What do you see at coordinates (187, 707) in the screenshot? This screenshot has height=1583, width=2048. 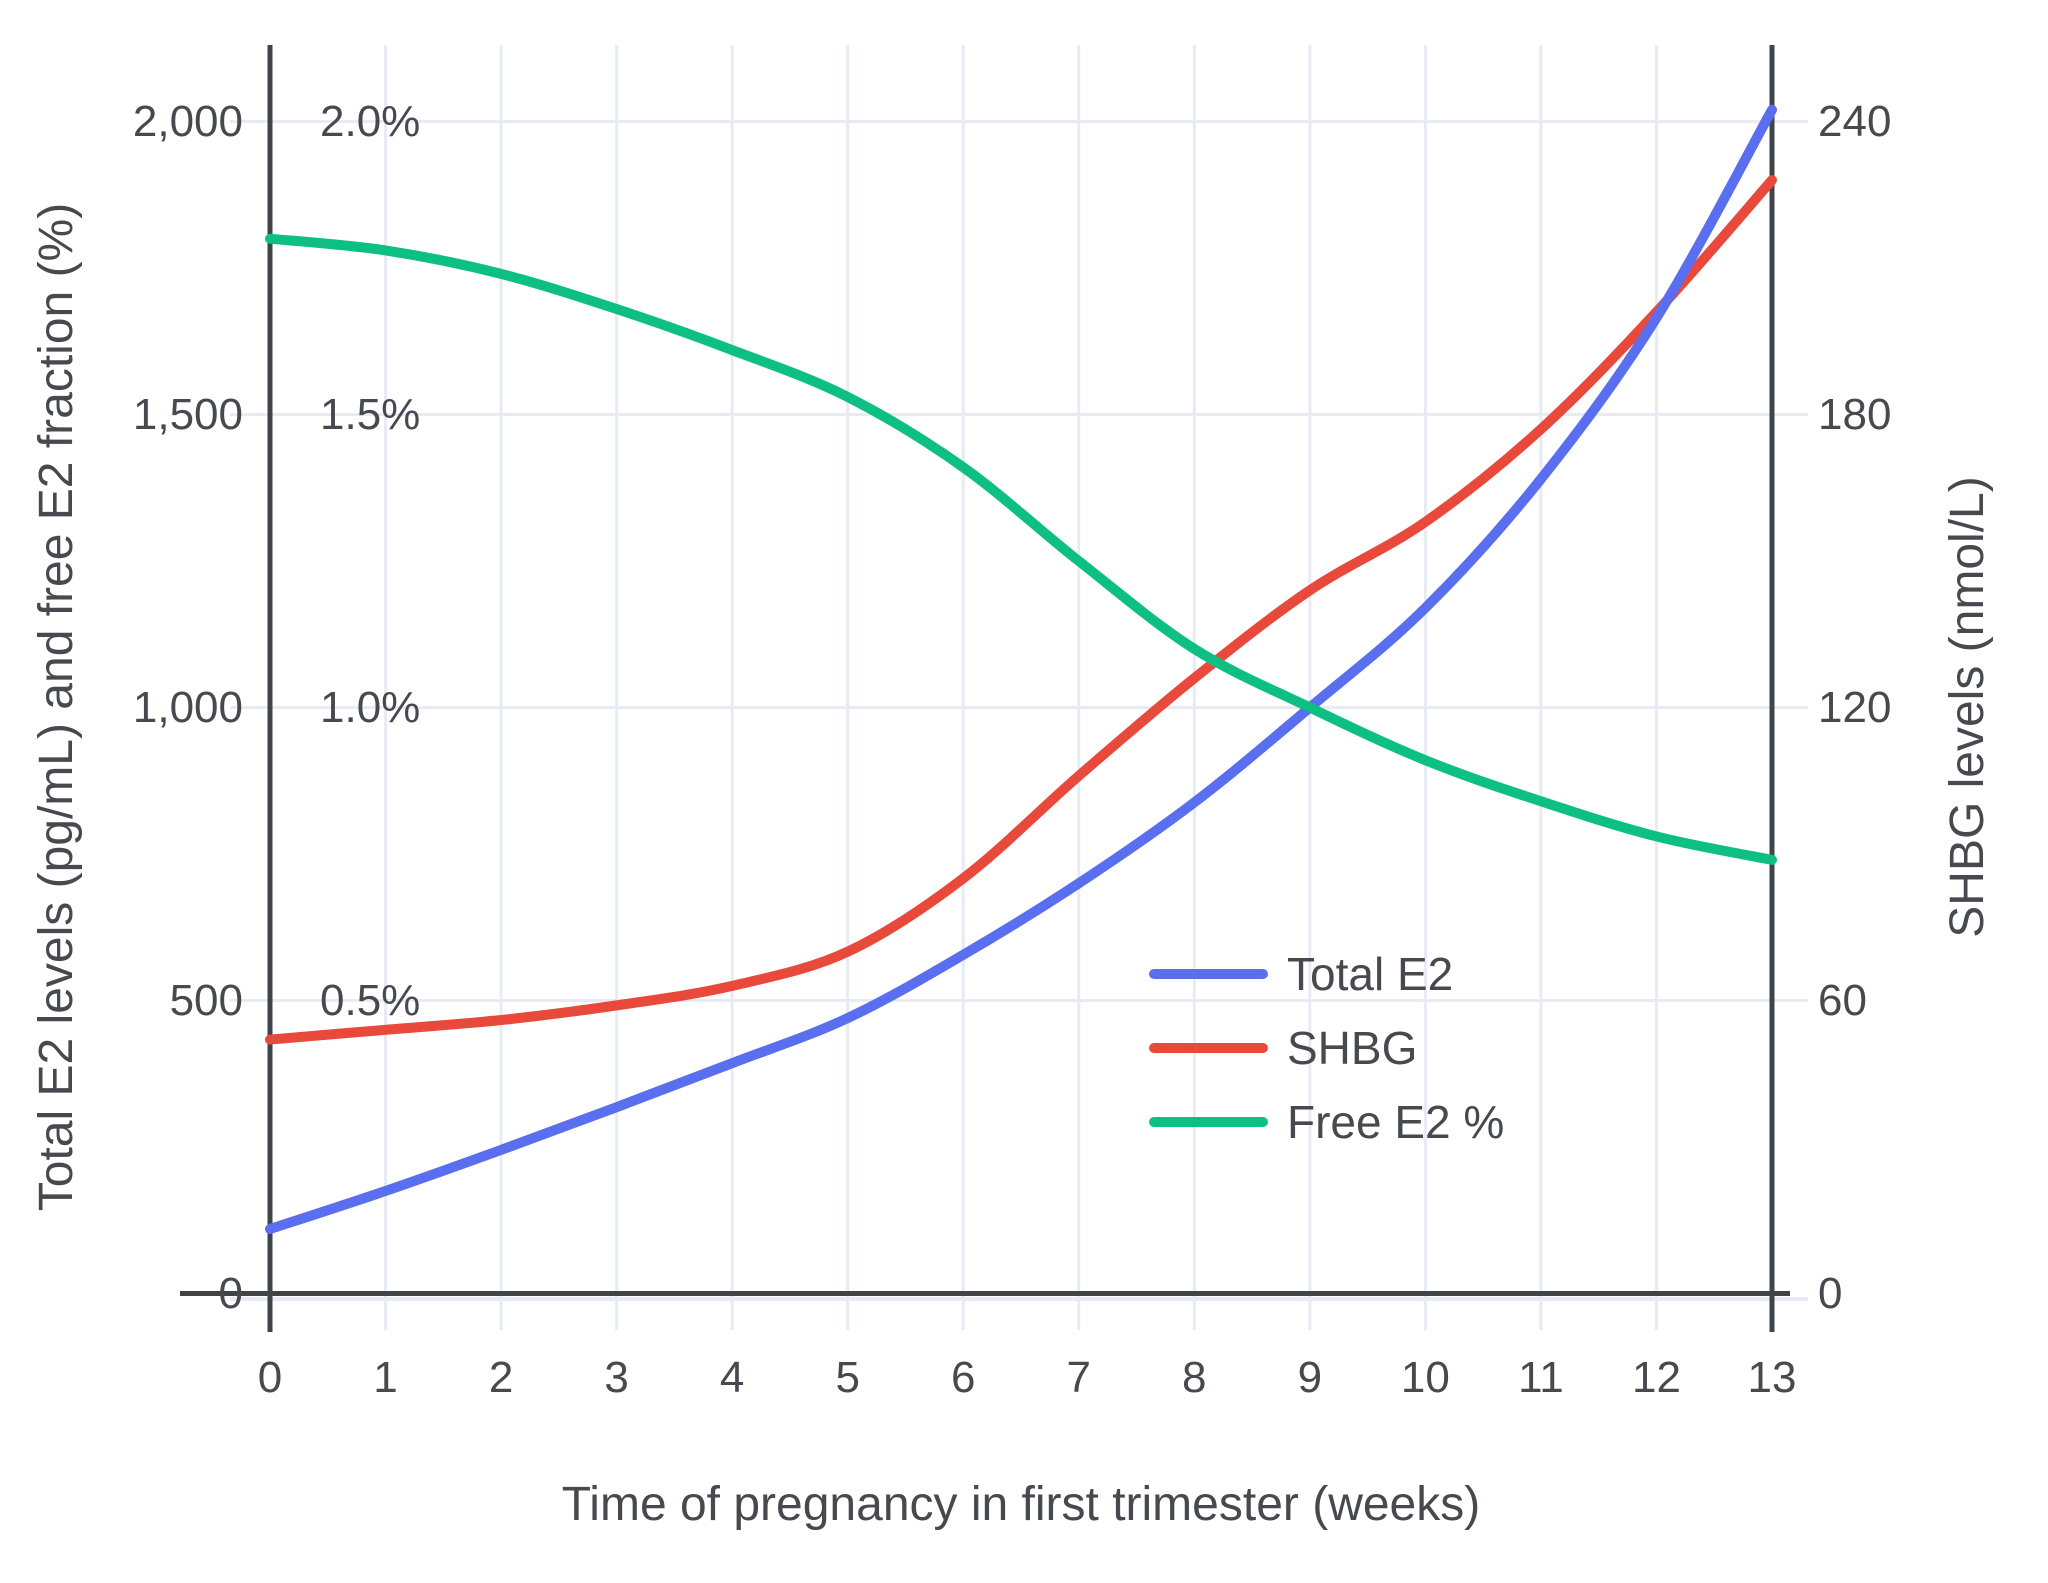 I see `y-left-tick-label: 1,000` at bounding box center [187, 707].